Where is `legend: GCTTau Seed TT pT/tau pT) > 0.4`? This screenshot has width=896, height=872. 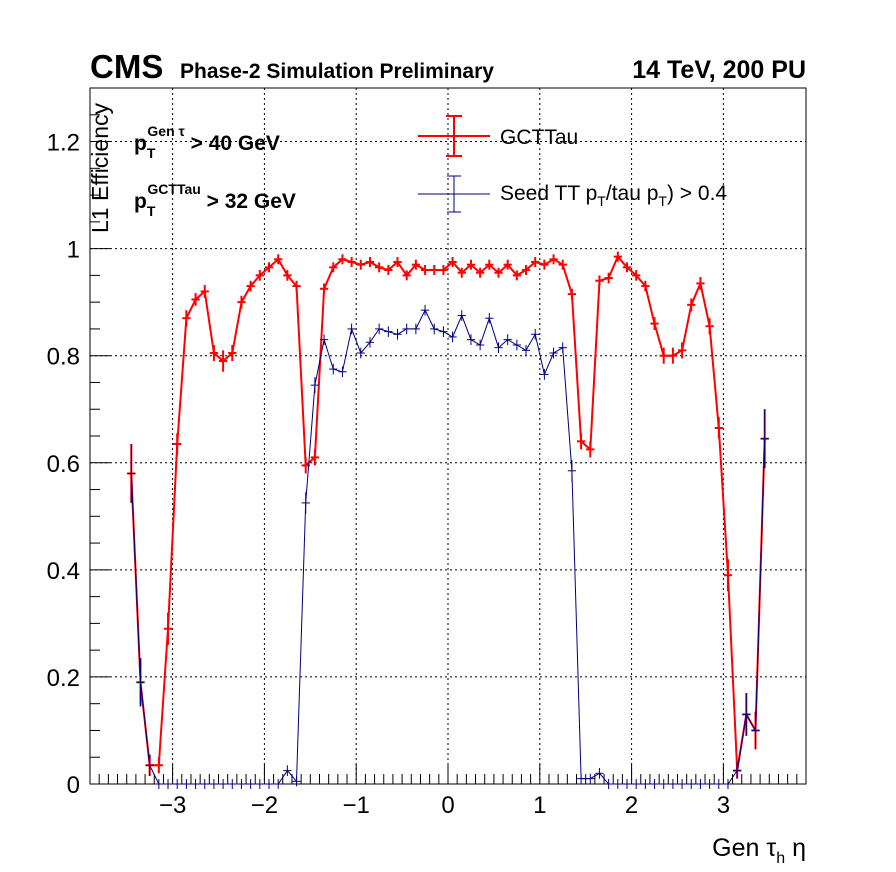 legend: GCTTau Seed TT pT/tau pT) > 0.4 is located at coordinates (572, 164).